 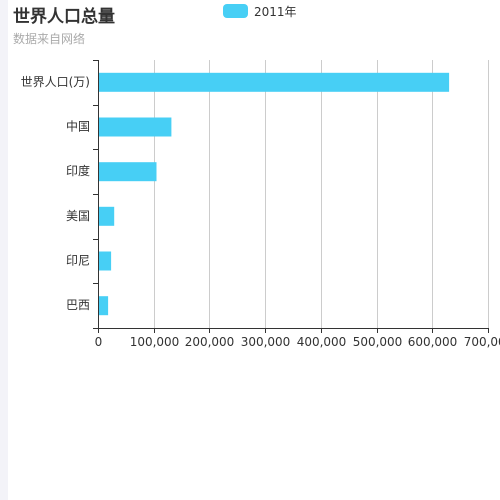 I want to click on legend-label: 2011年, so click(x=275, y=11).